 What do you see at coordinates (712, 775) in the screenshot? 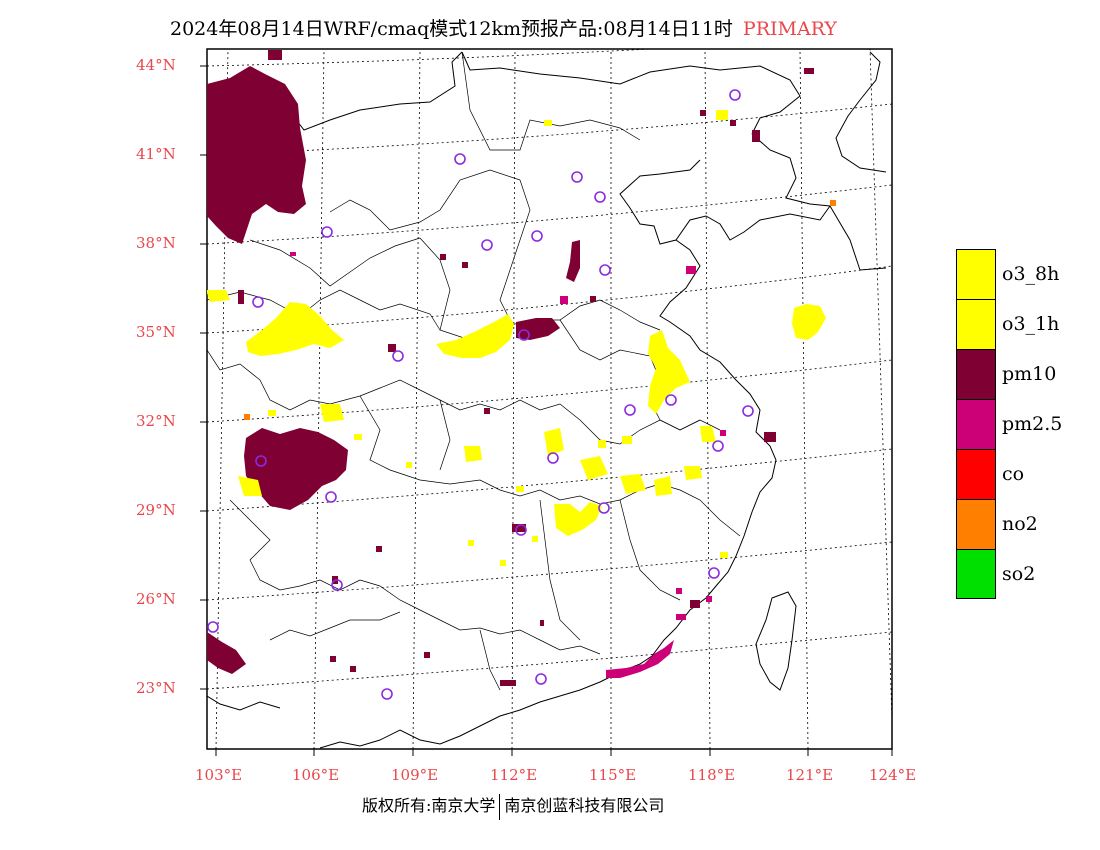
I see `lon-label-118: 118°E` at bounding box center [712, 775].